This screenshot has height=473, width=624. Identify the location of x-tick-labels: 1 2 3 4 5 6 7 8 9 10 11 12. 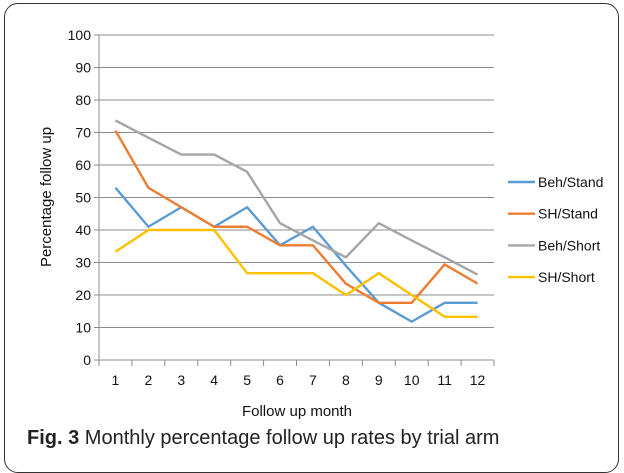
(299, 380).